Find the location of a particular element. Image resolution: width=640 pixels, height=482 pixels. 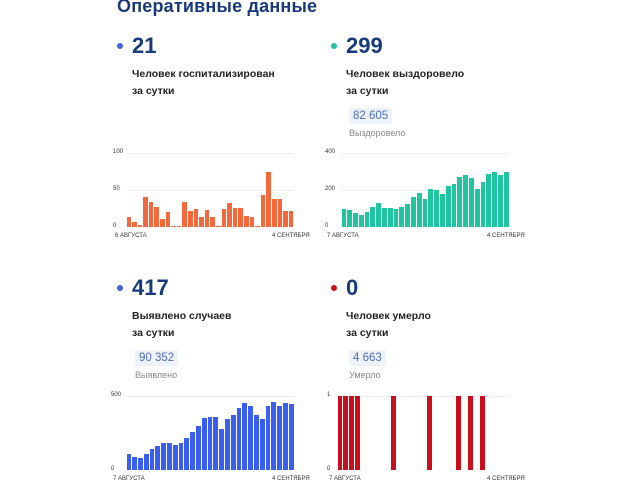

gridline is located at coordinates (425, 190).